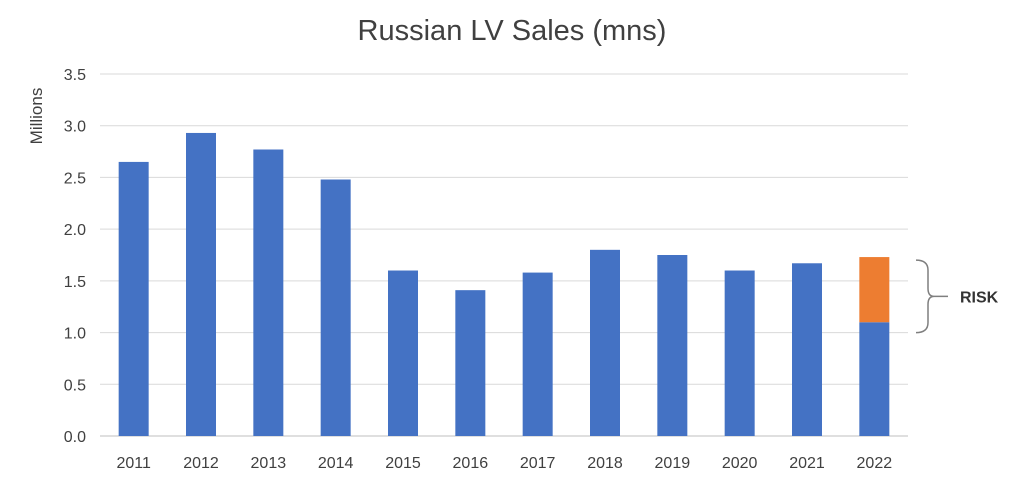 The image size is (1024, 482). What do you see at coordinates (75, 230) in the screenshot?
I see `y-tick-label: 2.0` at bounding box center [75, 230].